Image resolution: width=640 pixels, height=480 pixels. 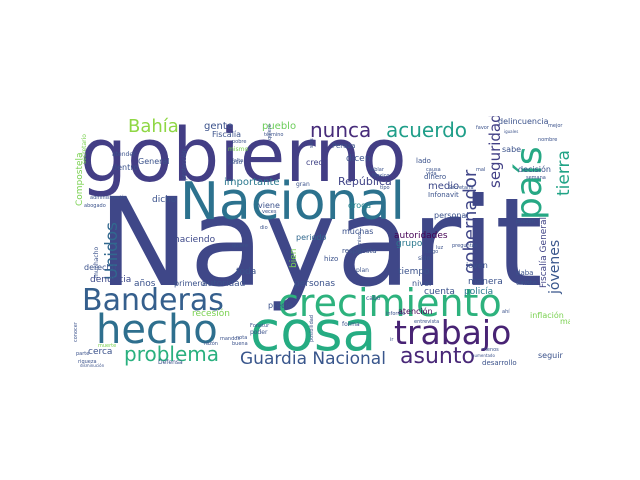 What do you see at coordinates (415, 311) in the screenshot?
I see `word: atención` at bounding box center [415, 311].